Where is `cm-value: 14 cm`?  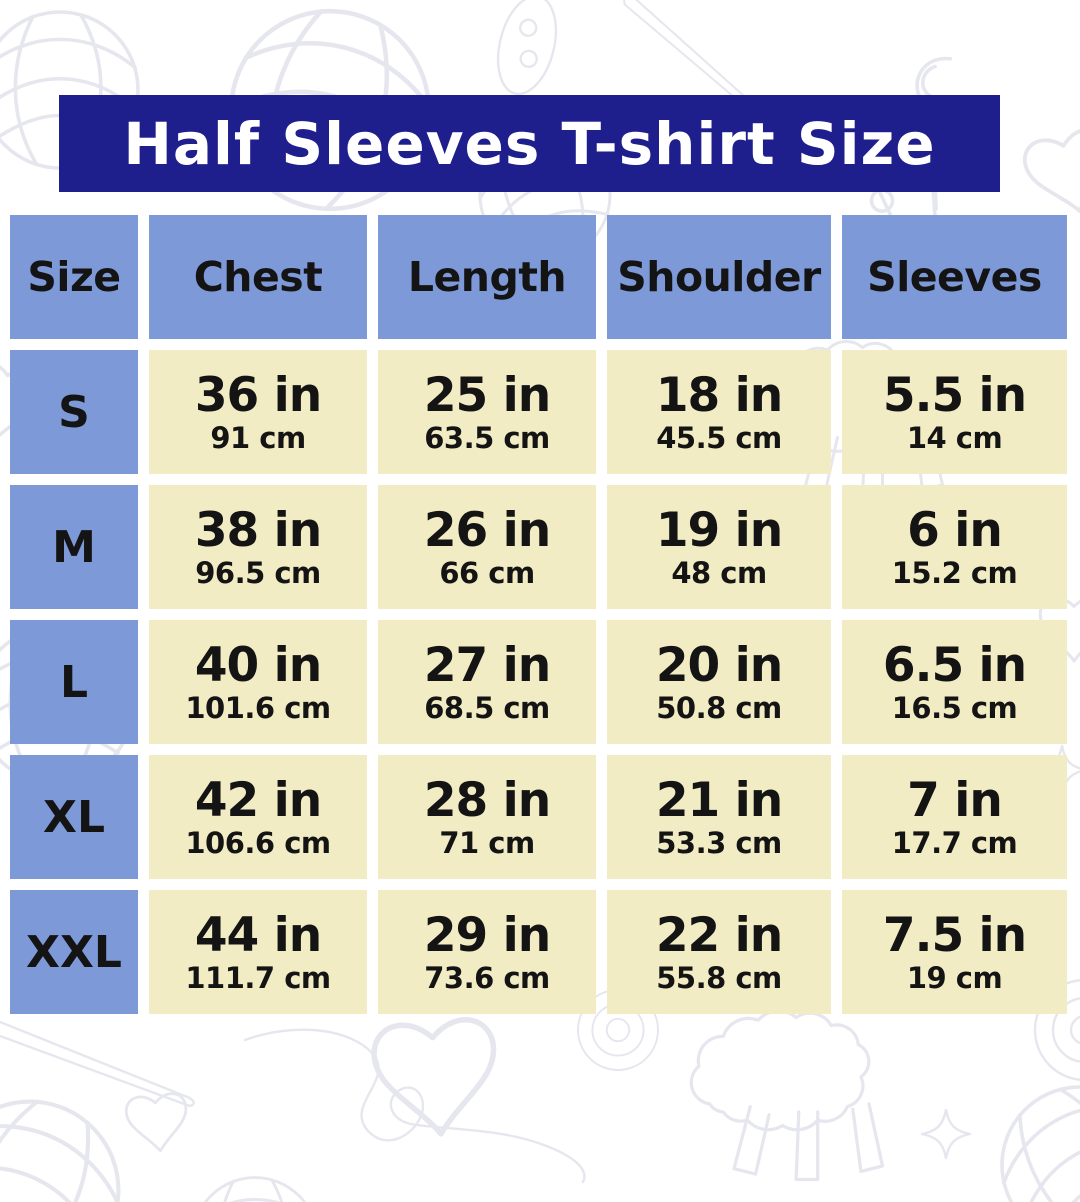 cm-value: 14 cm is located at coordinates (954, 437).